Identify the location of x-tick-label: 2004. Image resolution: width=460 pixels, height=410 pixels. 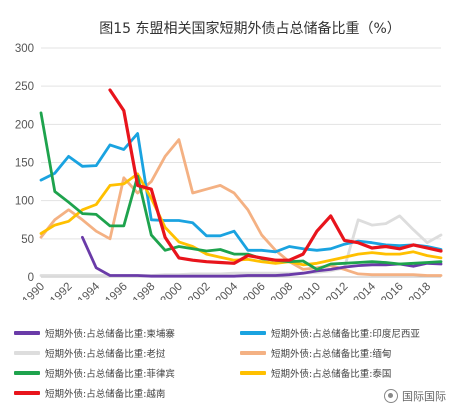
(227, 290).